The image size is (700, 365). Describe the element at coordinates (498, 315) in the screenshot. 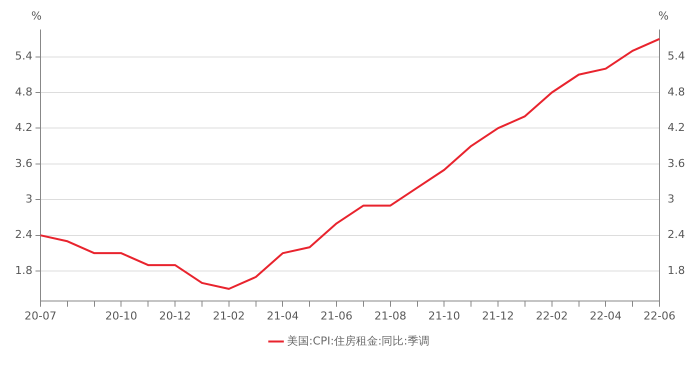

I see `x-tick-label: 21-12` at that location.